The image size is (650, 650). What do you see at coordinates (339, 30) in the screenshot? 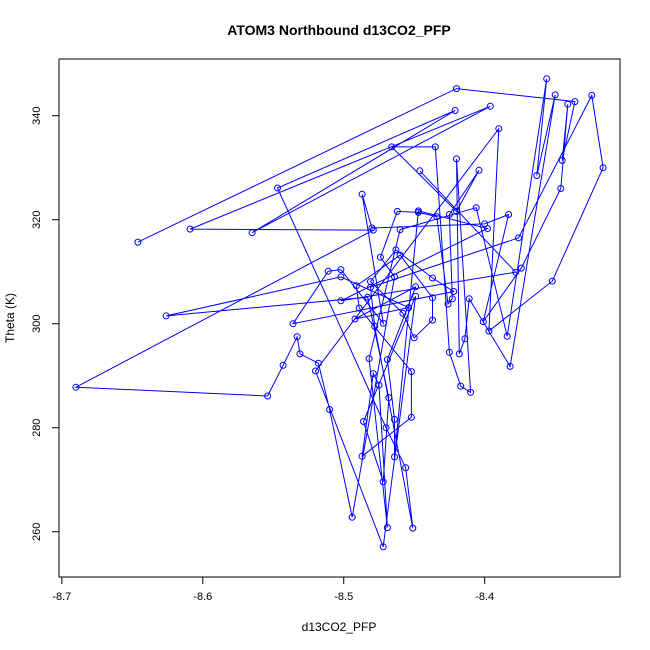
I see `chart-title: ATOM3 Northbound d13CO2_PFP` at bounding box center [339, 30].